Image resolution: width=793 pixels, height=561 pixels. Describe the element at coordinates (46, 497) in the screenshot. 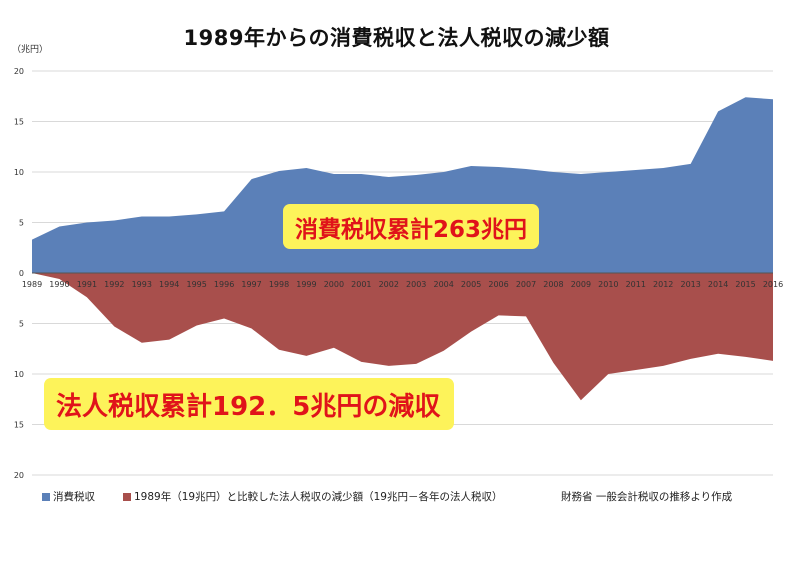

I see `legend-swatch-consumption` at that location.